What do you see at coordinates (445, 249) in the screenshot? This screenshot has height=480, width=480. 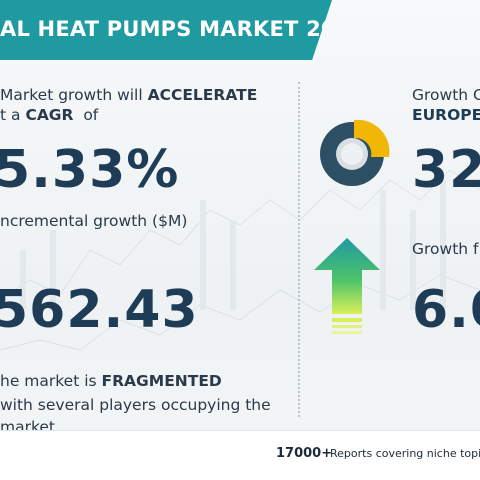 I see `growth-yoy-label: Growth f` at bounding box center [445, 249].